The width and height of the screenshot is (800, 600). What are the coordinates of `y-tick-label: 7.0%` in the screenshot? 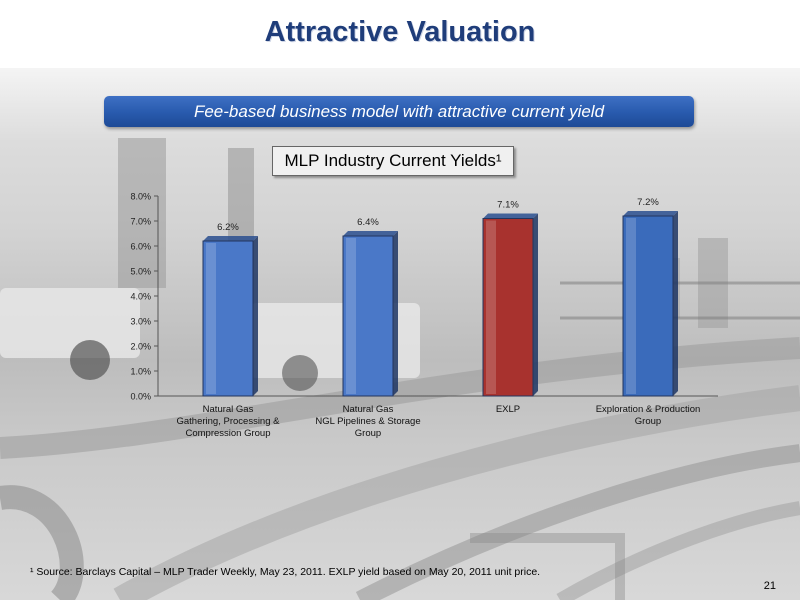 It's located at (140, 222).